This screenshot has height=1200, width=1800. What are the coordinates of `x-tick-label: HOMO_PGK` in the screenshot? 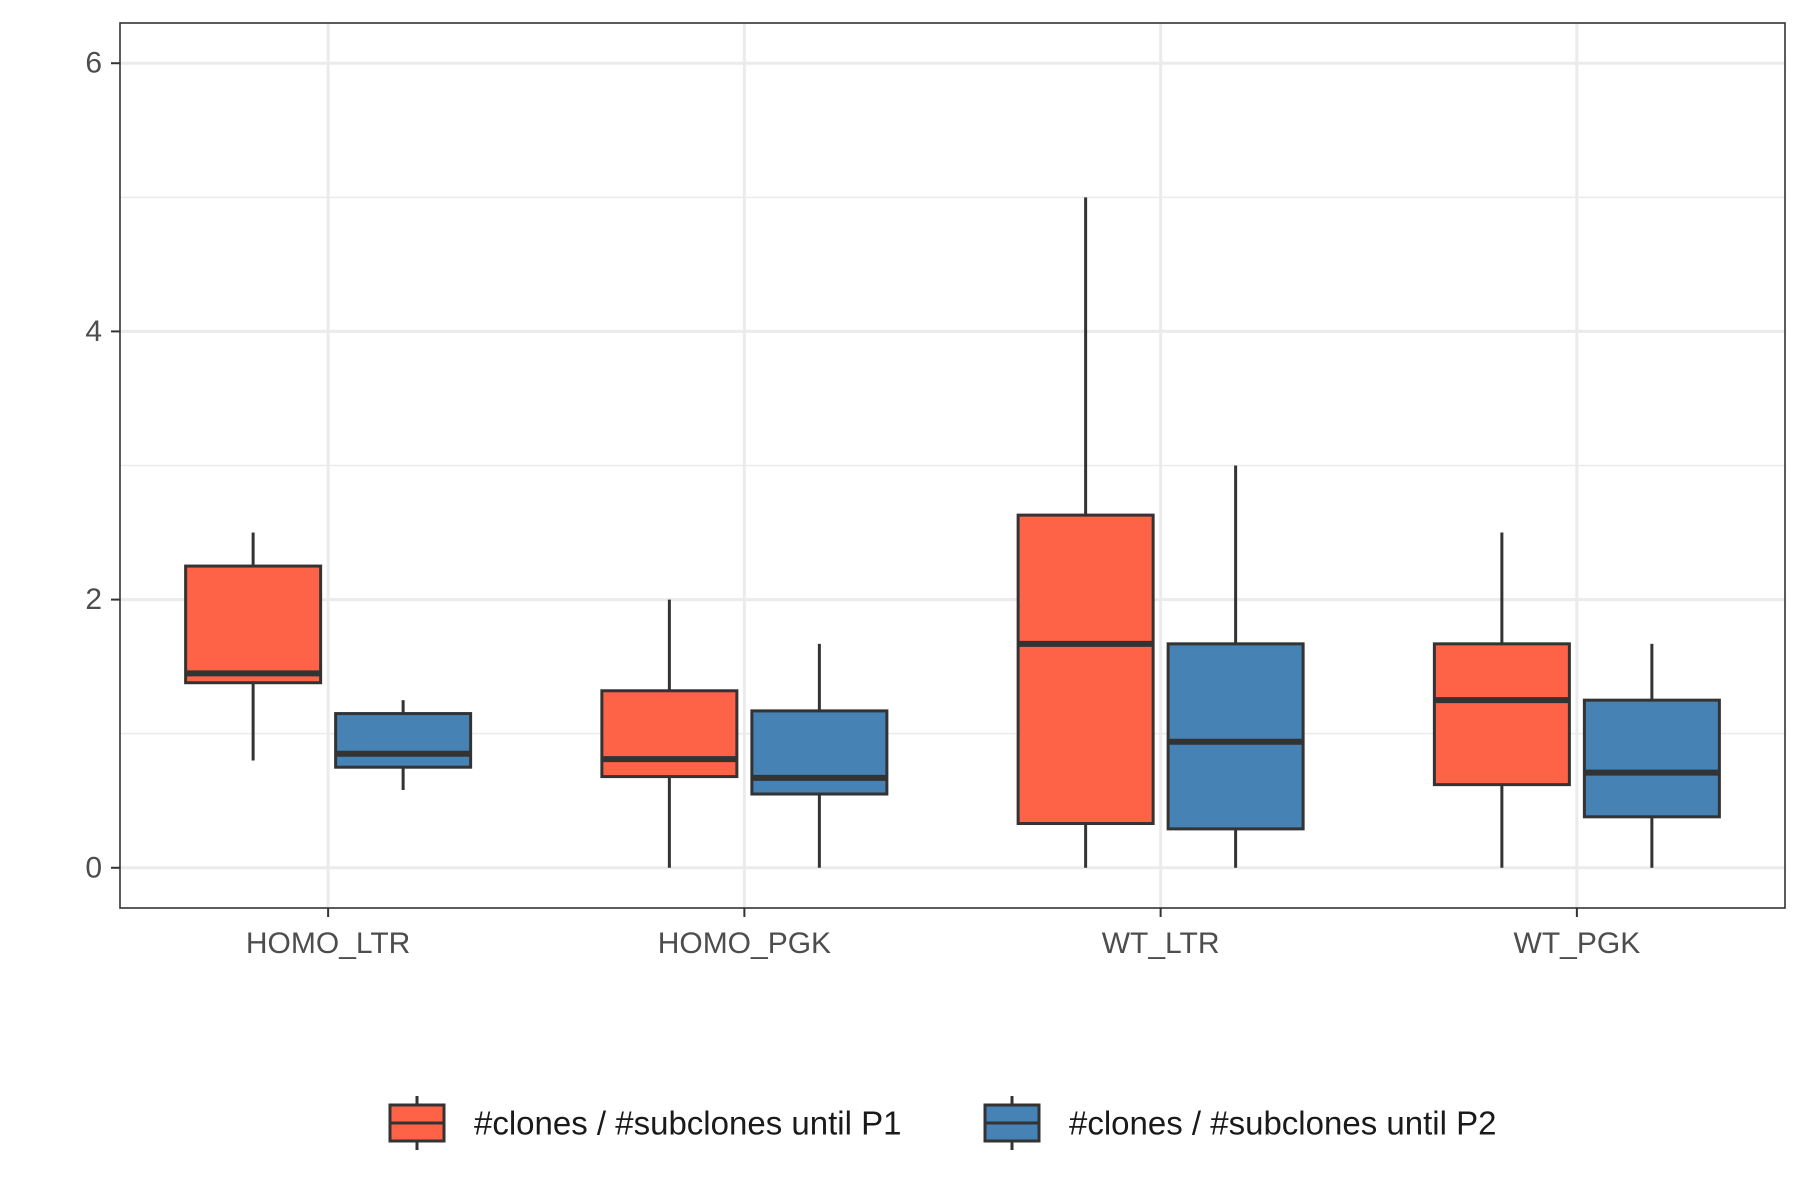 It's located at (744, 943).